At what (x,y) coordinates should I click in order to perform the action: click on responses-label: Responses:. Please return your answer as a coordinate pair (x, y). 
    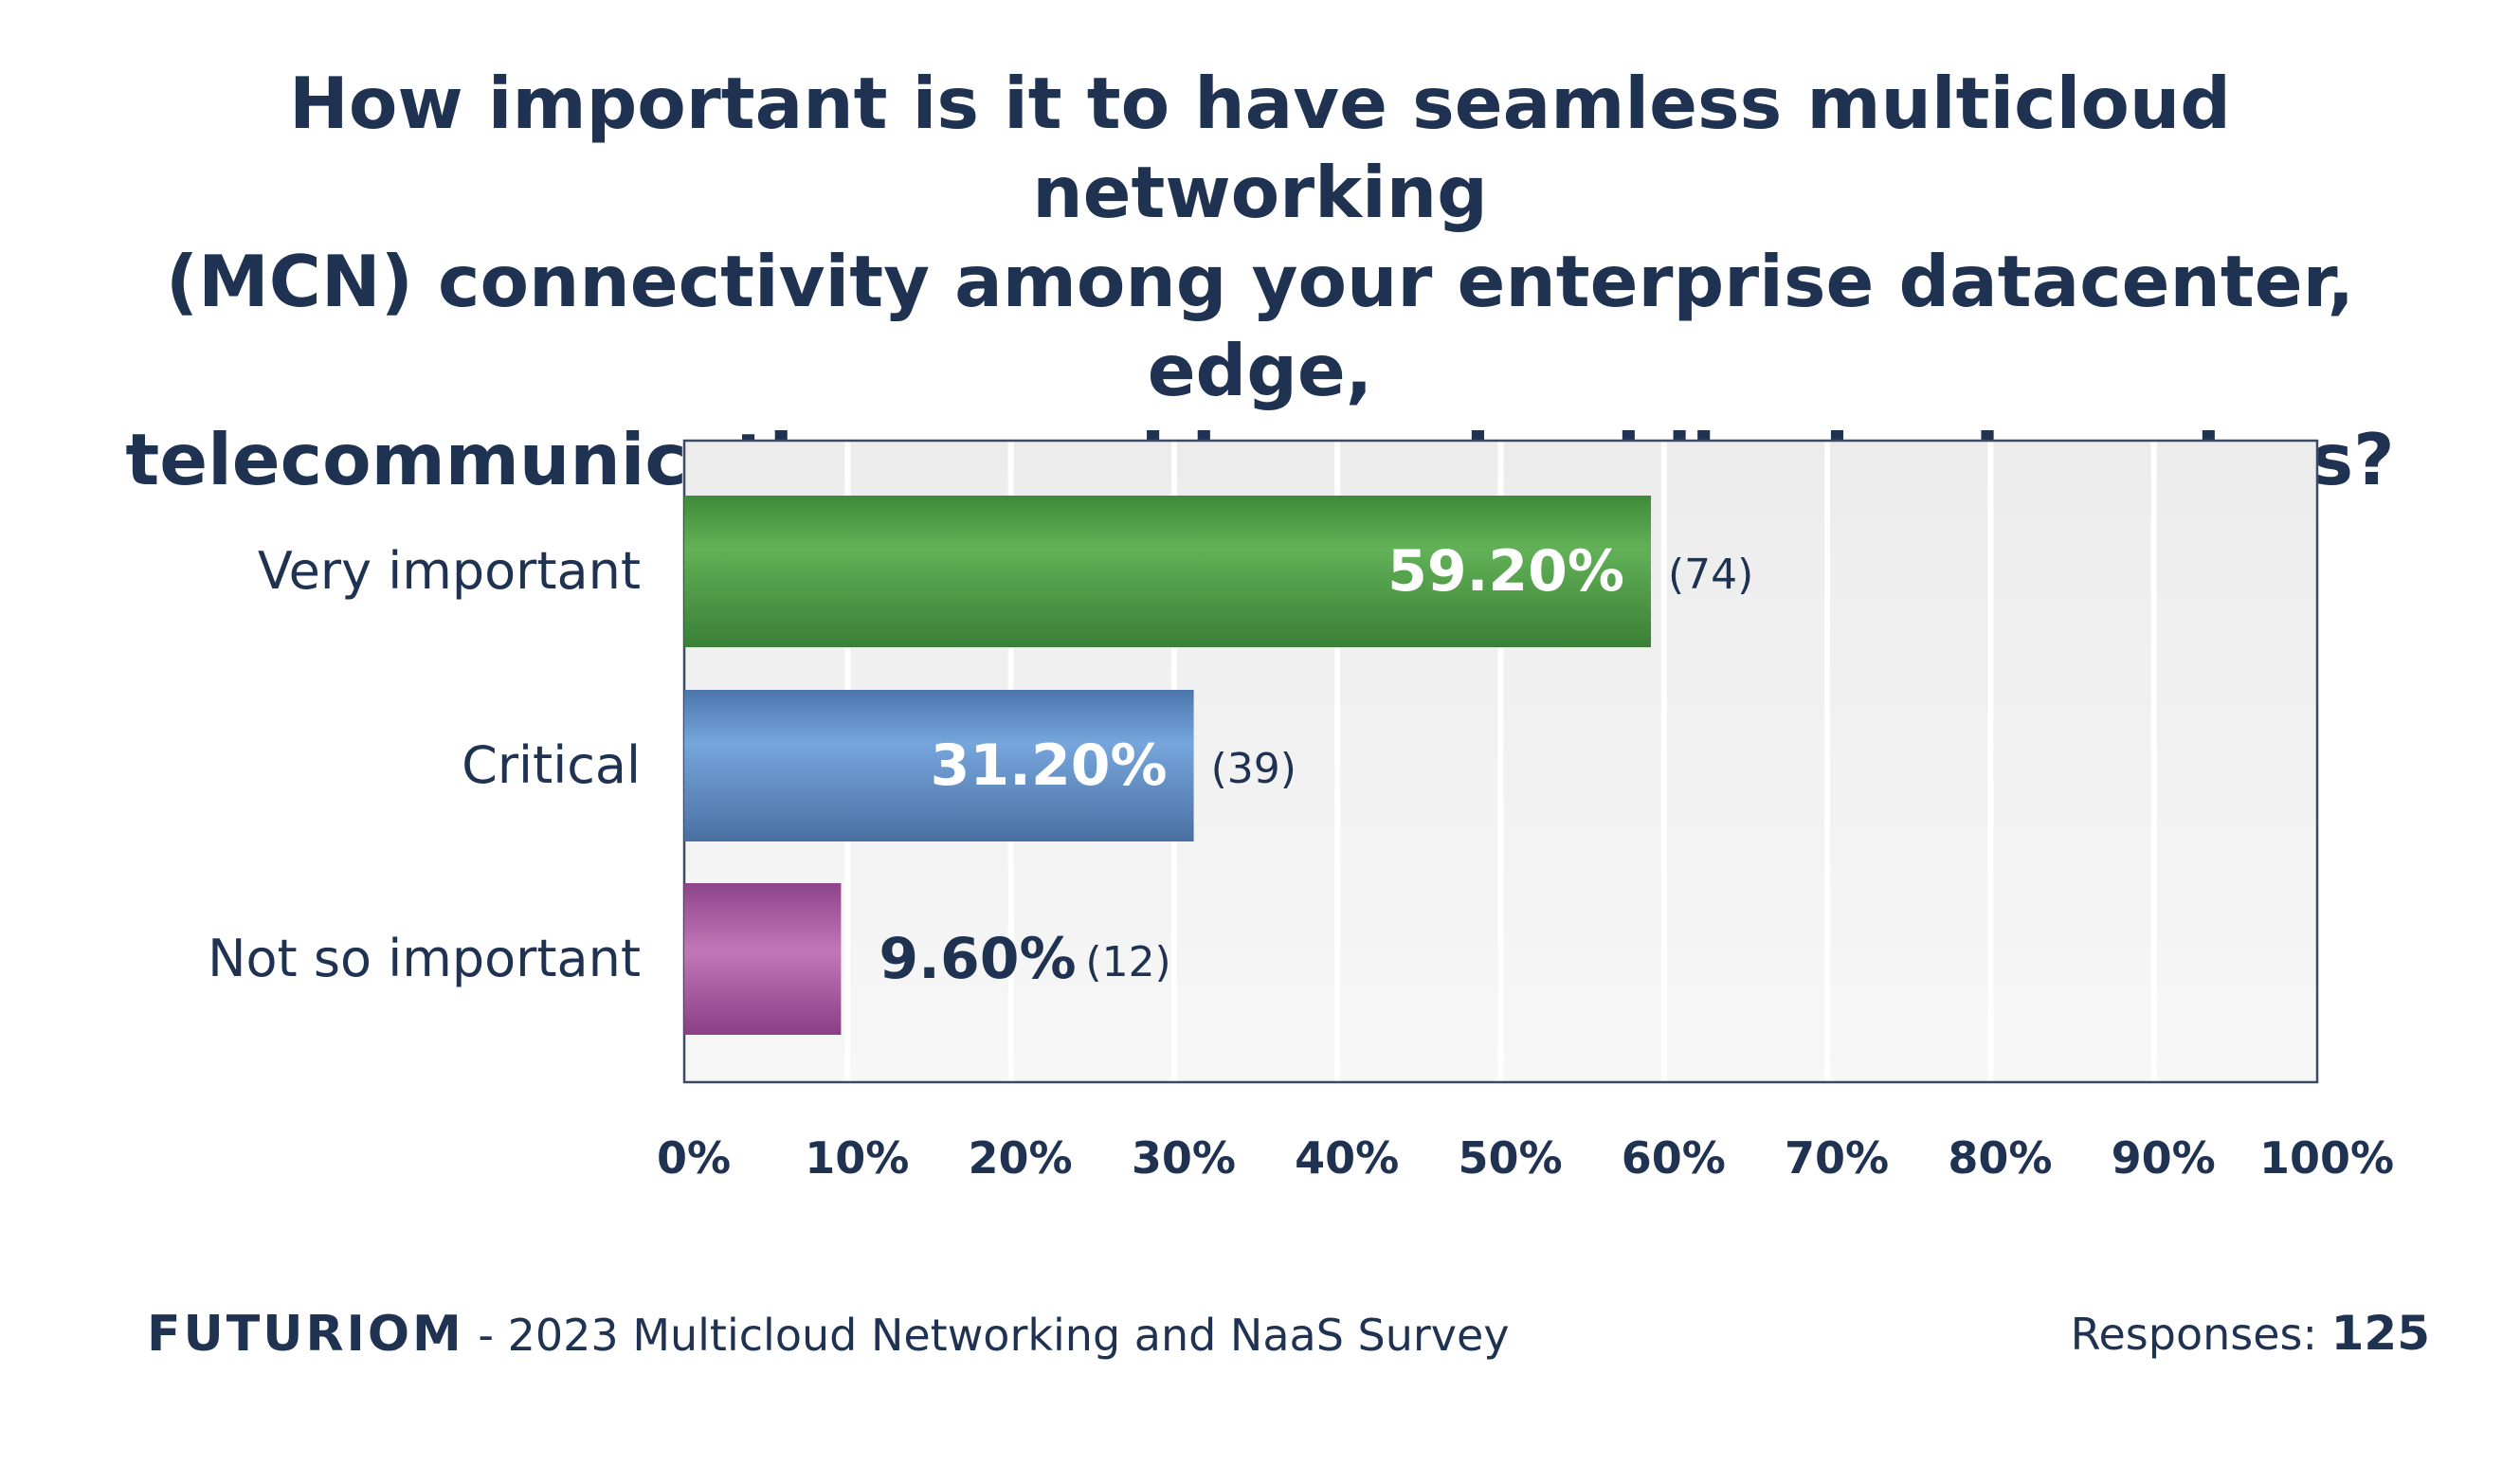
    Looking at the image, I should click on (2200, 1334).